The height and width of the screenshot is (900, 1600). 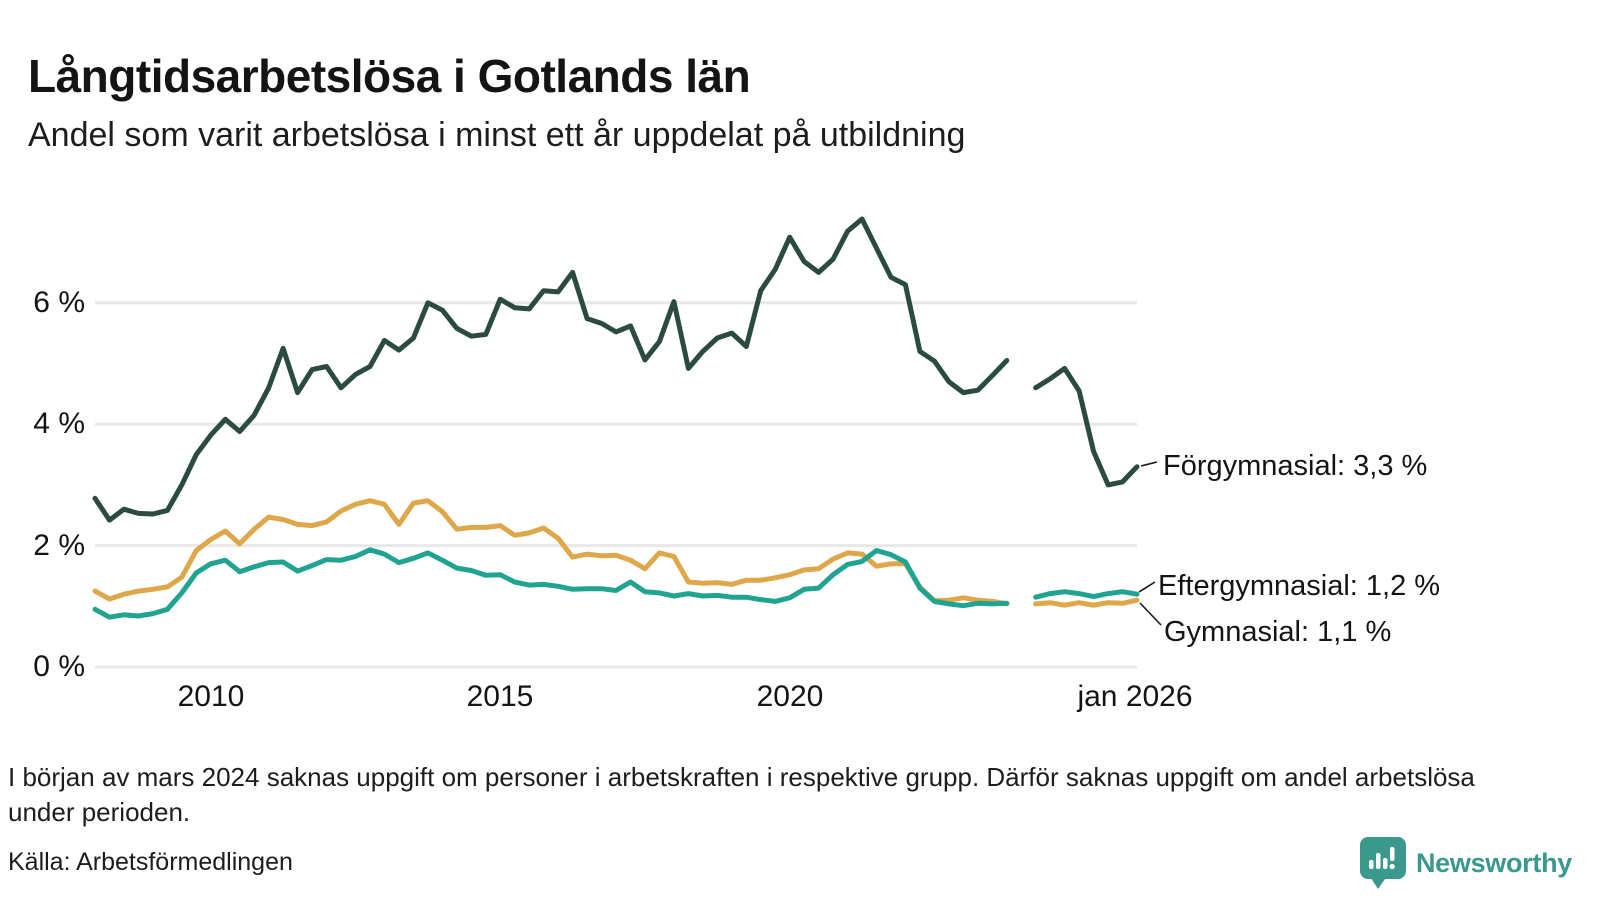 I want to click on newsworthy-bubble-icon, so click(x=1382, y=863).